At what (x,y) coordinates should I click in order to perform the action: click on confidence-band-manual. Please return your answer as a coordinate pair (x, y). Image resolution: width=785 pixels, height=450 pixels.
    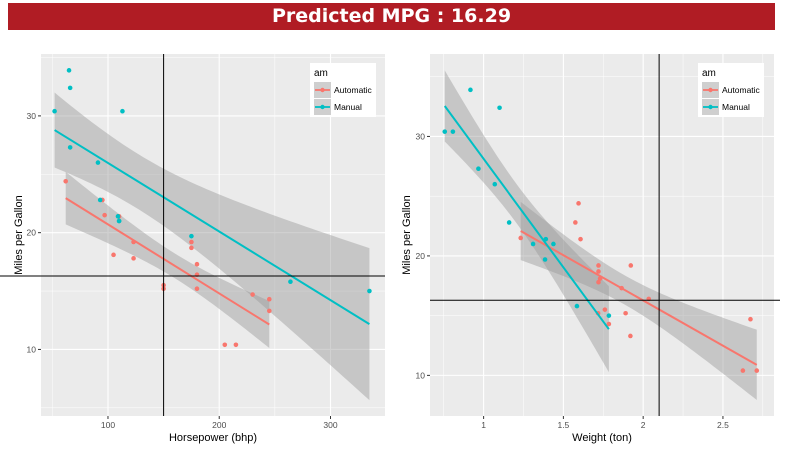
    Looking at the image, I should click on (526, 221).